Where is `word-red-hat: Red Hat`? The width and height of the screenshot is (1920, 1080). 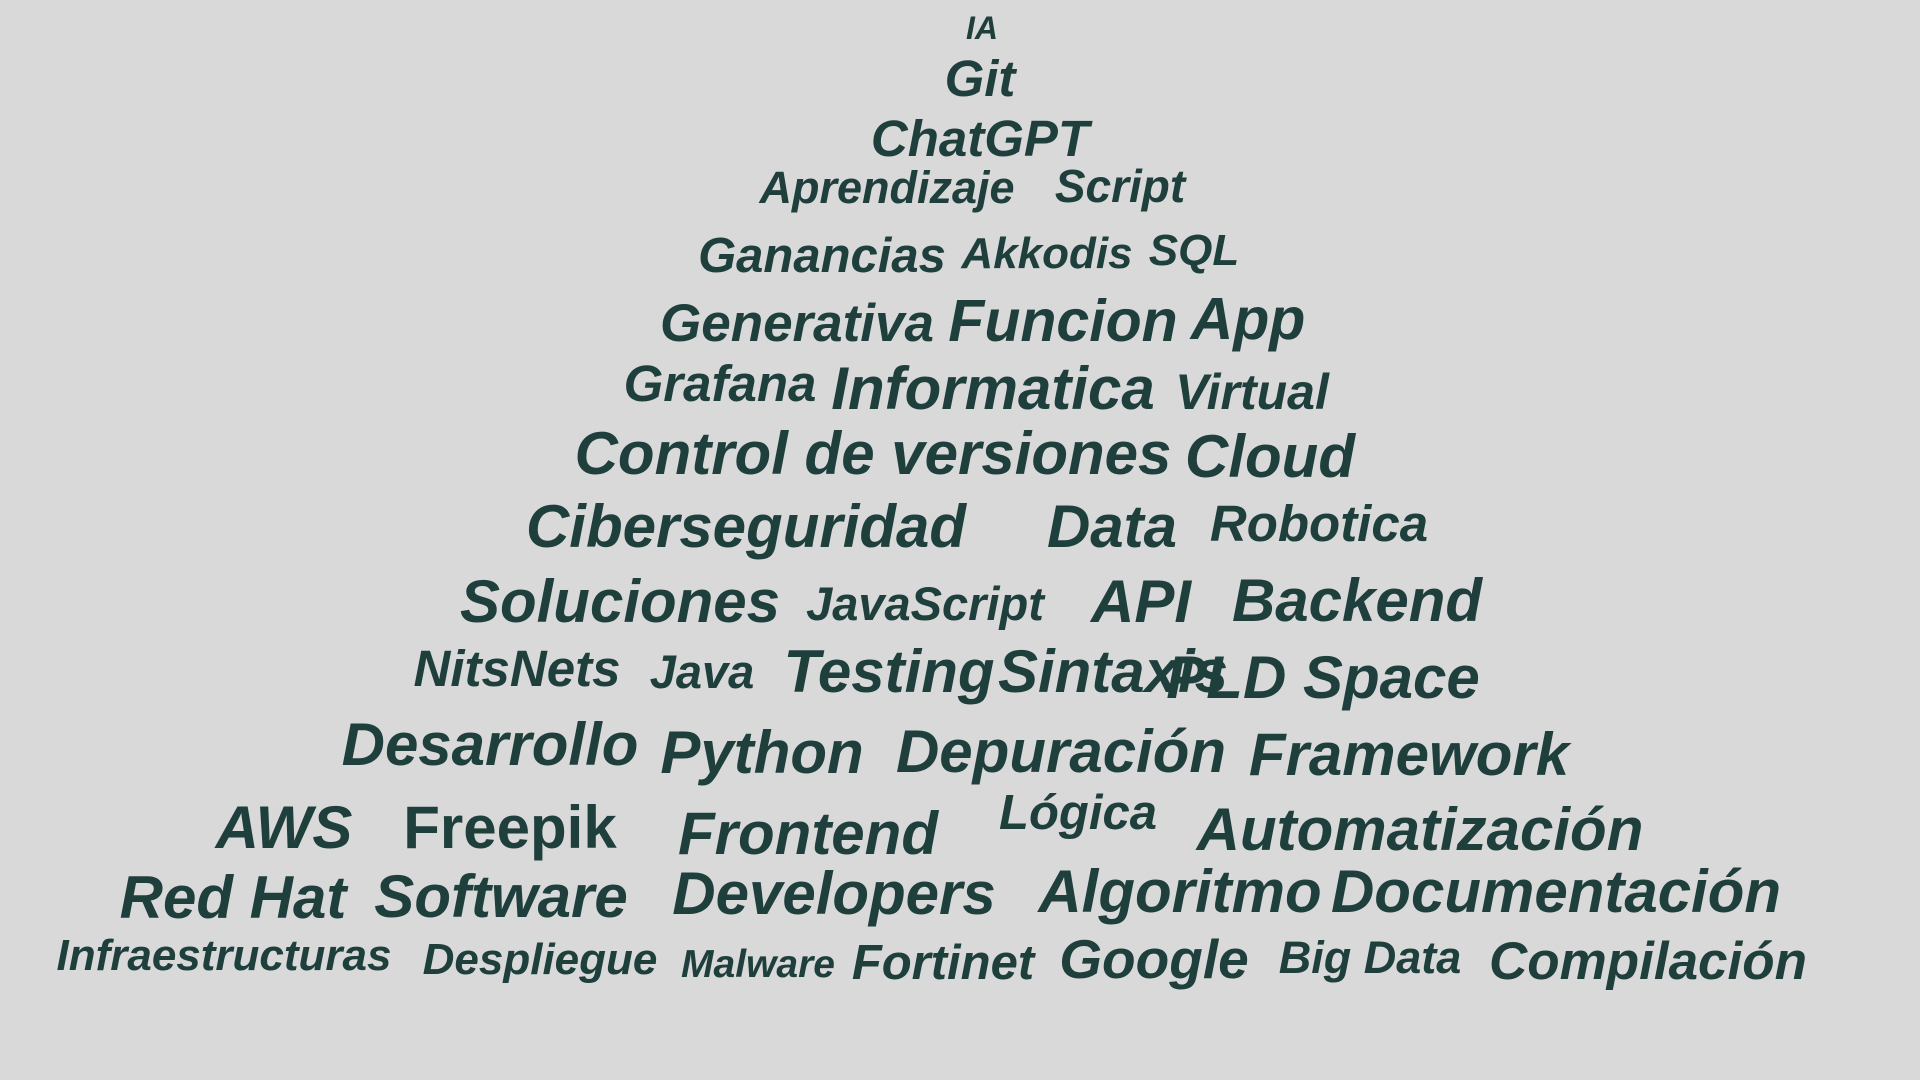
word-red-hat: Red Hat is located at coordinates (233, 897).